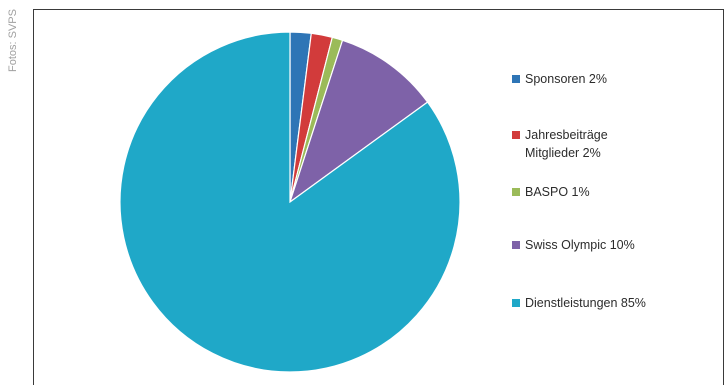  I want to click on legend-swatch-baspo, so click(516, 192).